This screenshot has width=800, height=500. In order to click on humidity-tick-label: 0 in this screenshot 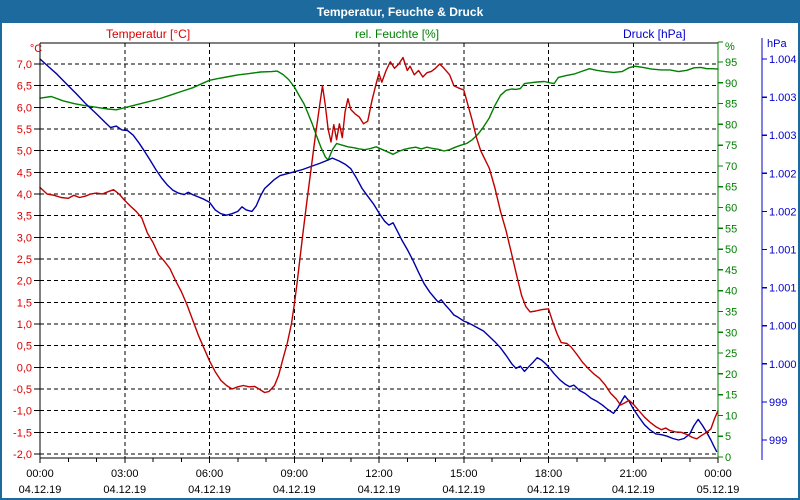, I will do `click(728, 458)`.